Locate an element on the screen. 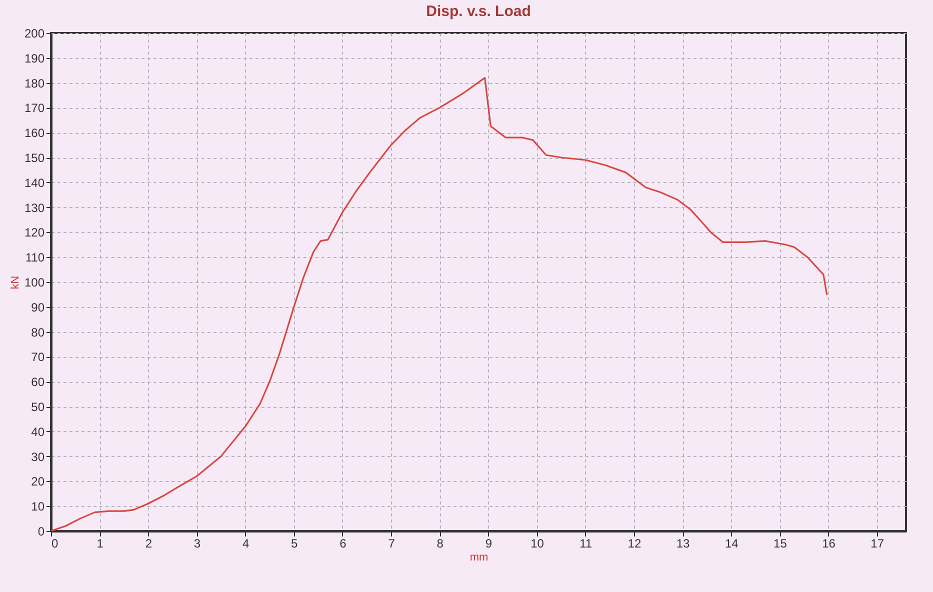  y-tick-label: 120 is located at coordinates (34, 233).